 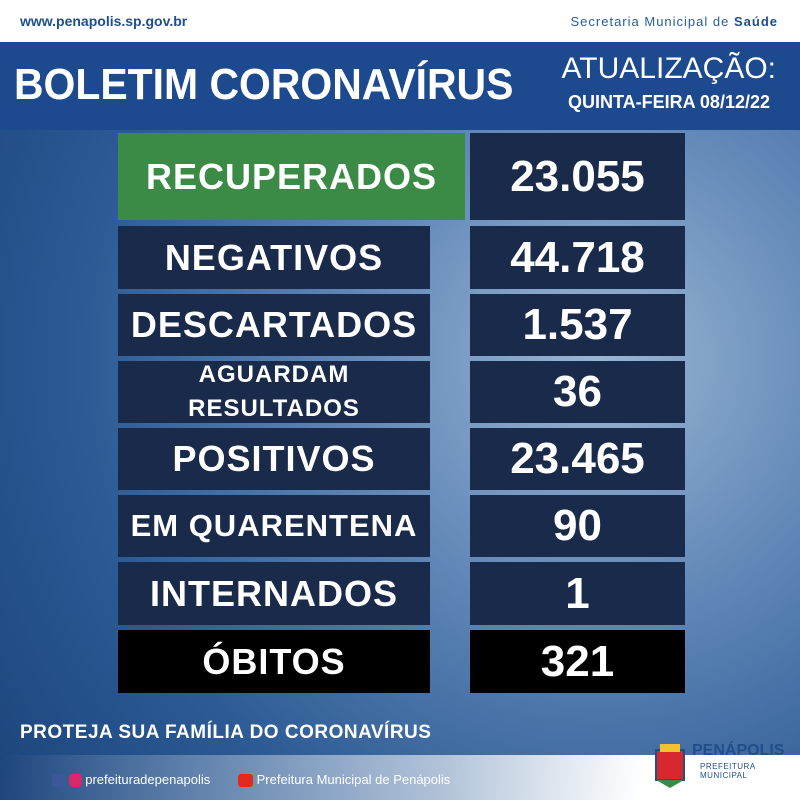 I want to click on instagram-icon, so click(x=75, y=781).